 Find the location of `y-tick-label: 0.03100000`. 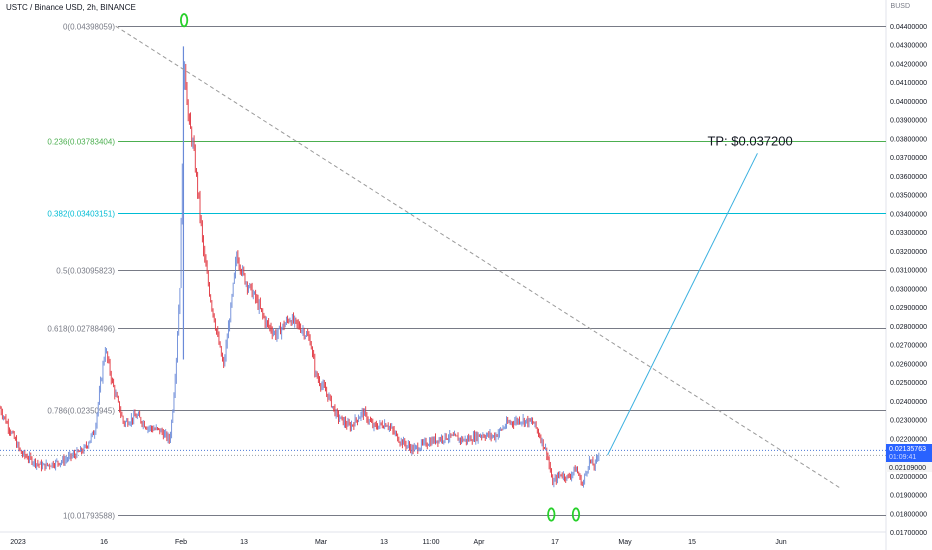

y-tick-label: 0.03100000 is located at coordinates (908, 271).